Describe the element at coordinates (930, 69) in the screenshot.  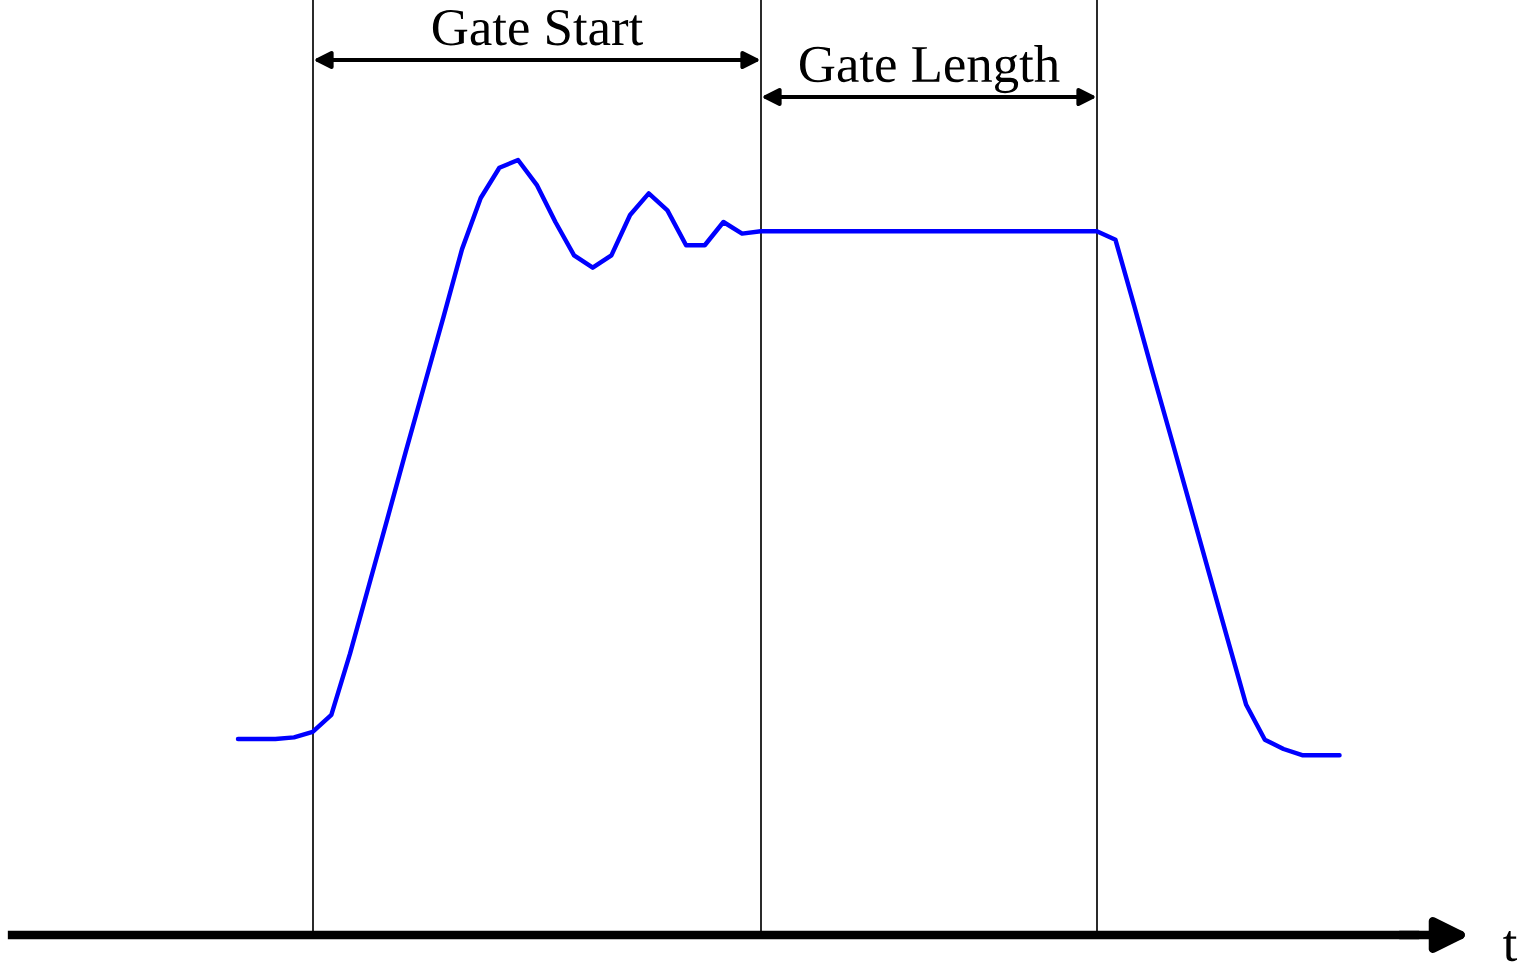
I see `text: Gate Length` at that location.